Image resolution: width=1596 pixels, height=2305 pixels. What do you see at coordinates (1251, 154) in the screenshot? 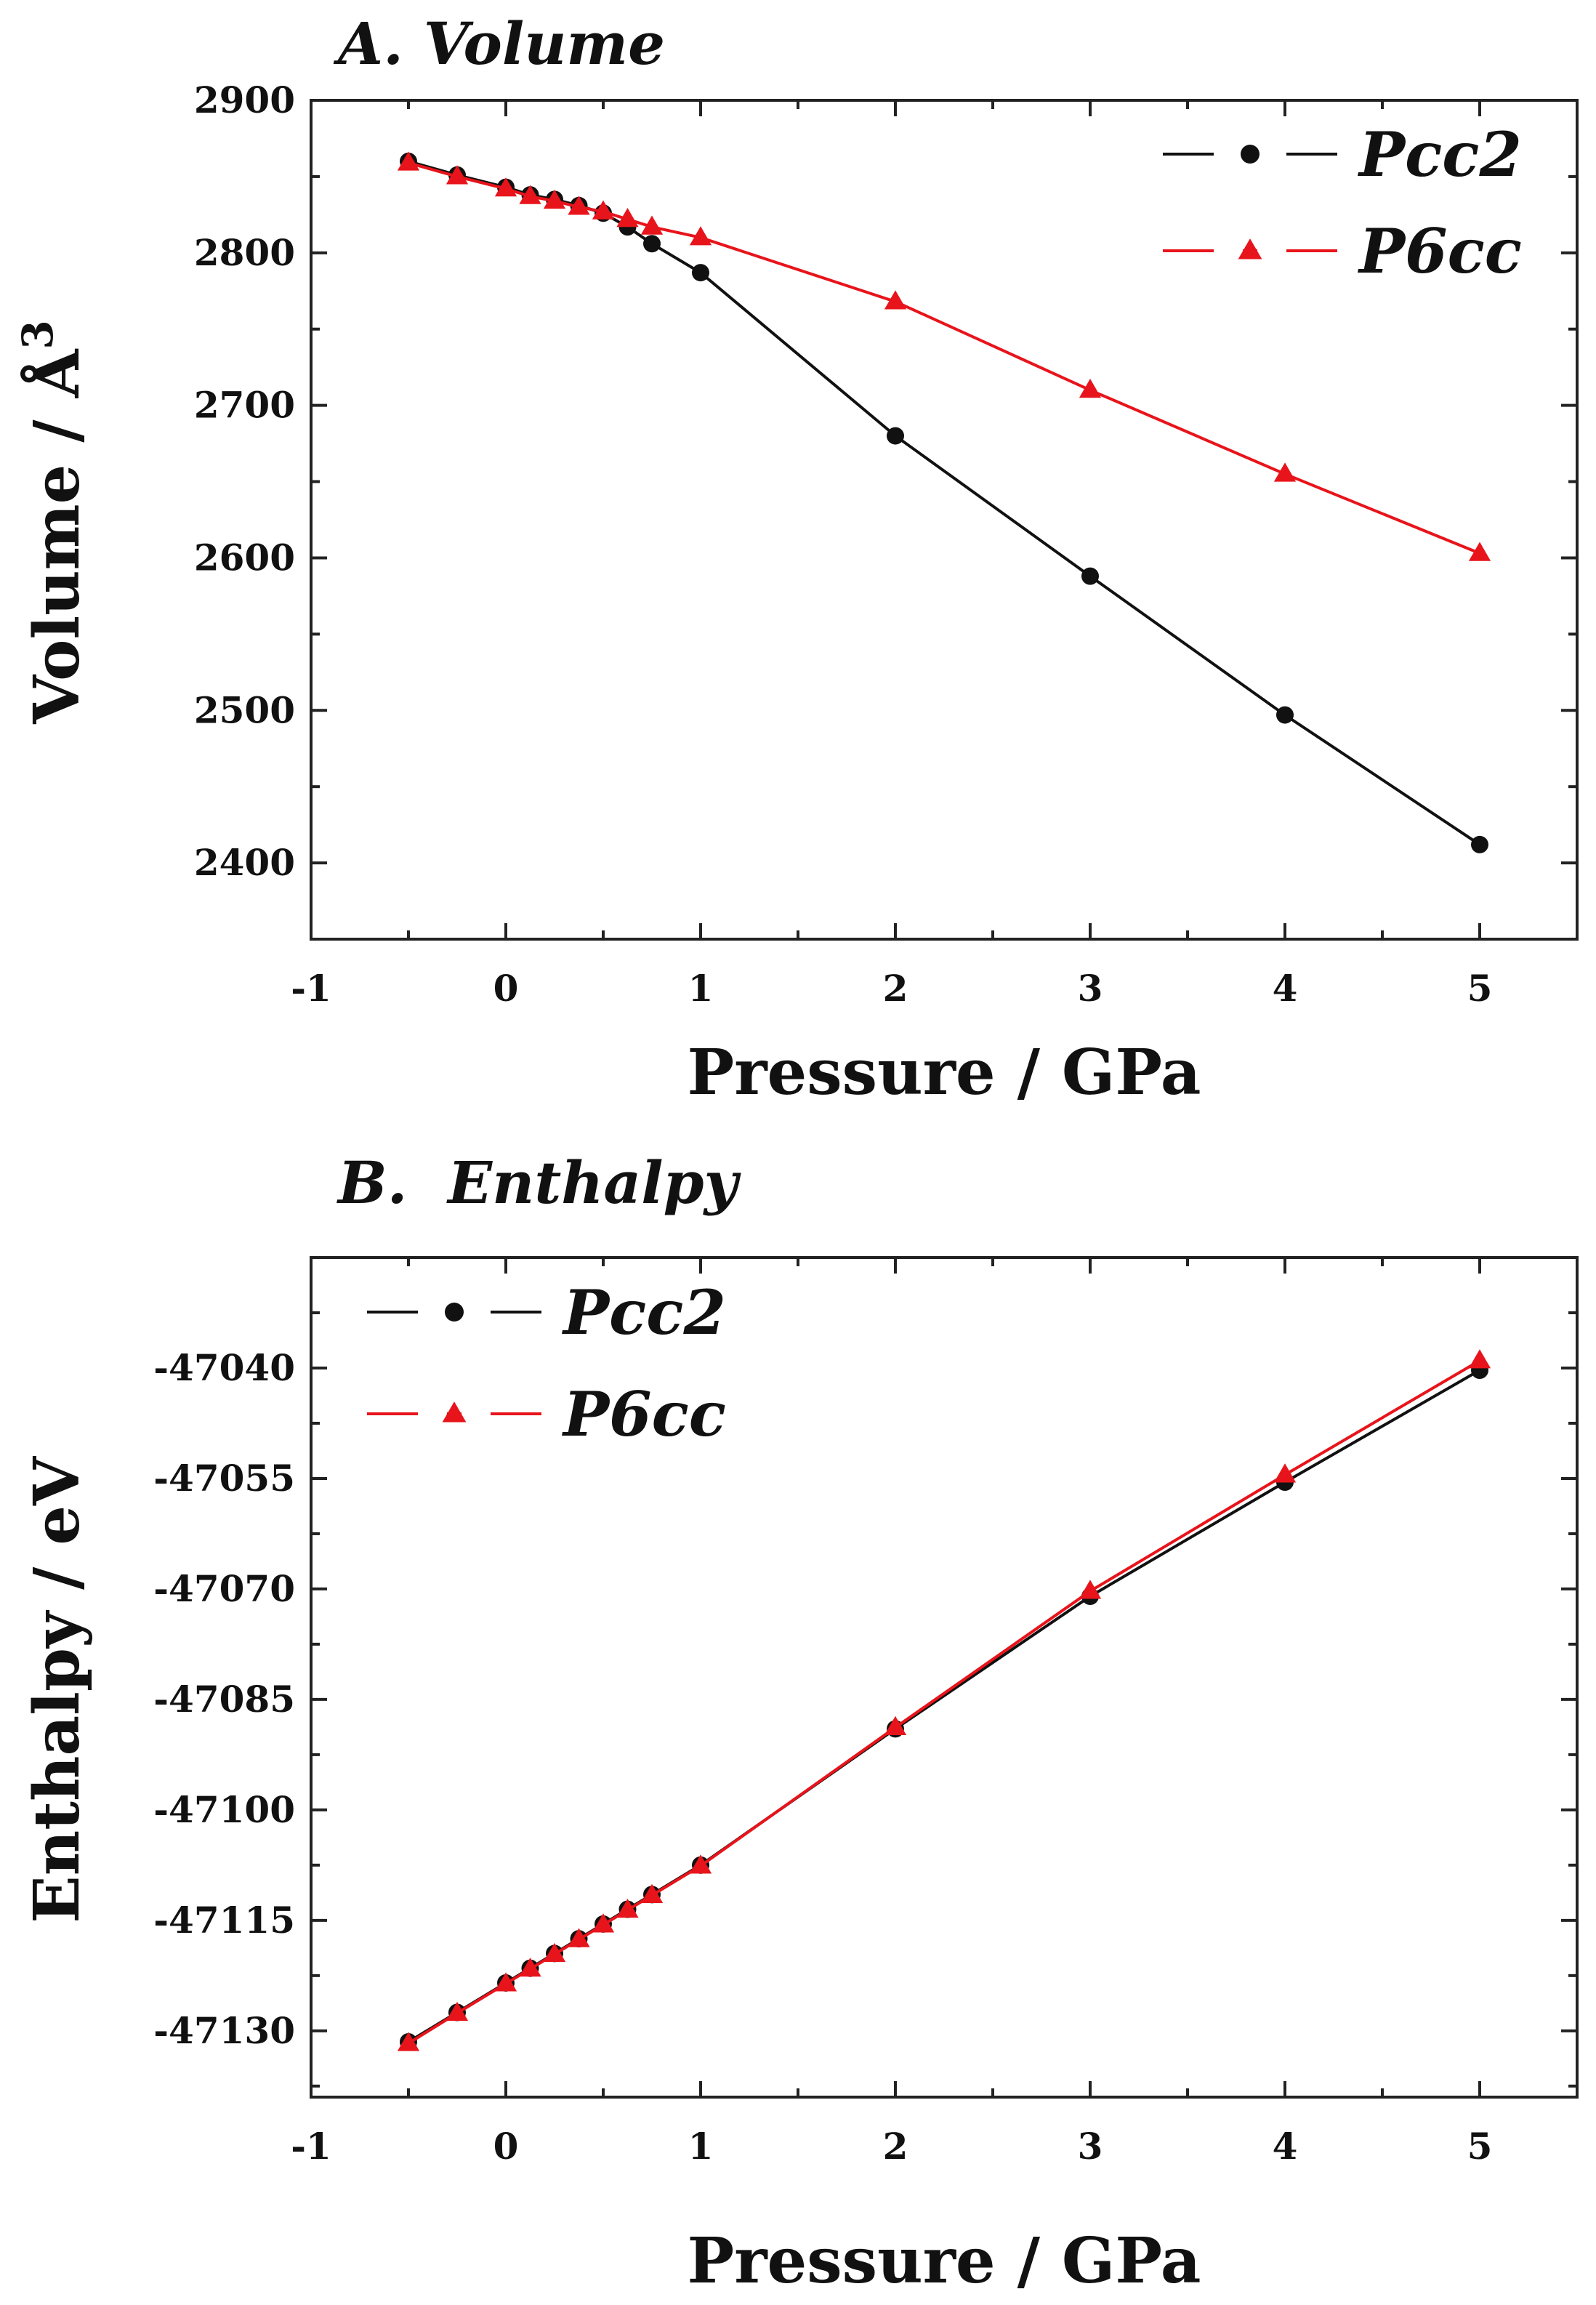
I see `panel-a-legend-marker-Pcc2` at bounding box center [1251, 154].